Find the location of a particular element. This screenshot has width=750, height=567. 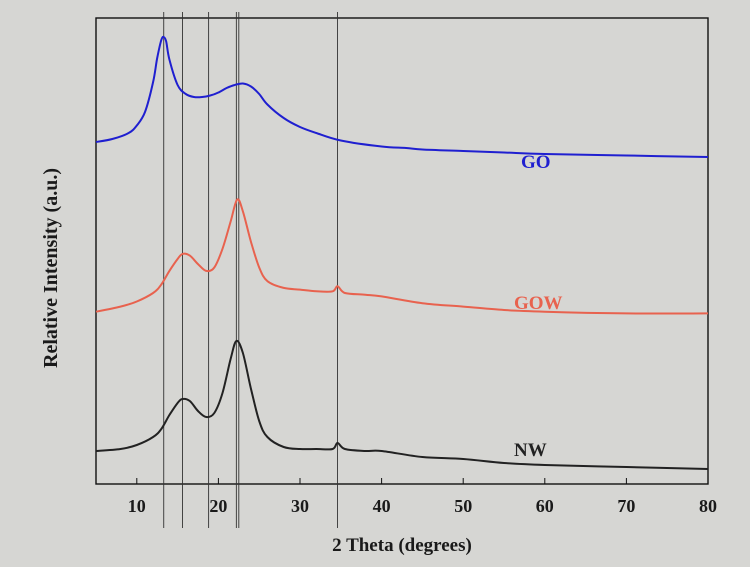

x-tick-label: 10 is located at coordinates (137, 506).